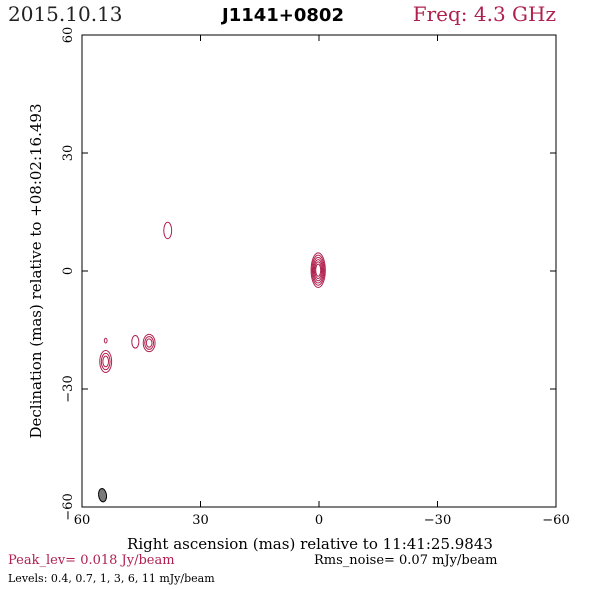  I want to click on y-tick-label: 60, so click(68, 35).